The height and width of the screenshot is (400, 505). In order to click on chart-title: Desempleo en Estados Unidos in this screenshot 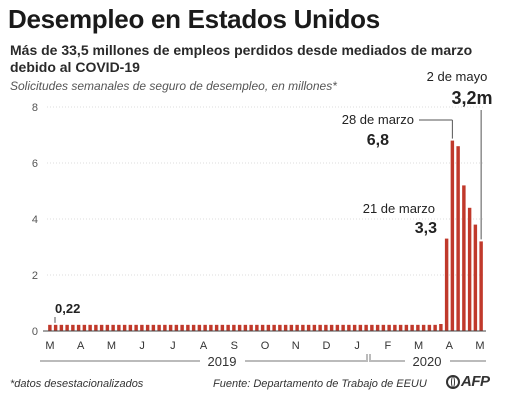, I will do `click(194, 19)`.